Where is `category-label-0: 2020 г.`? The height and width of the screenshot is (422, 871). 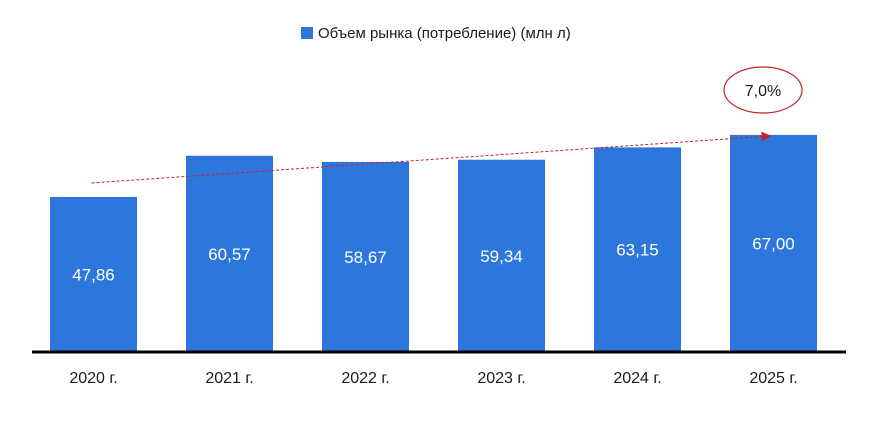
category-label-0: 2020 г. is located at coordinates (93, 378).